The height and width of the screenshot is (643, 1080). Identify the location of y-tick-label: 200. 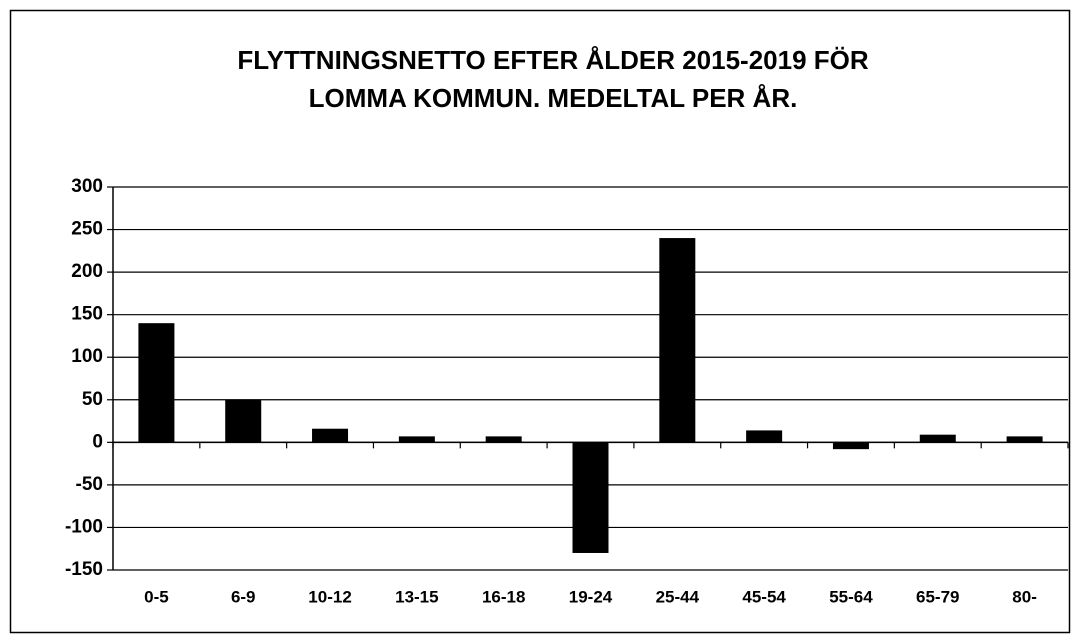
(87, 271).